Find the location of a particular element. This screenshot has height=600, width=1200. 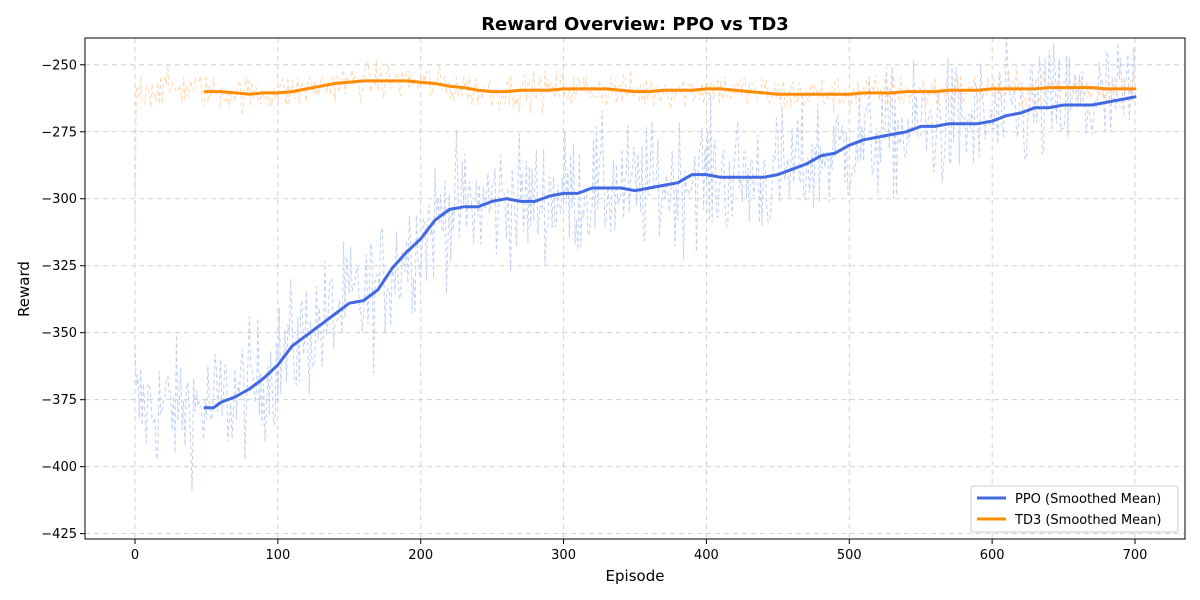

chart-title: Reward Overview: PPO vs TD3 is located at coordinates (635, 24).